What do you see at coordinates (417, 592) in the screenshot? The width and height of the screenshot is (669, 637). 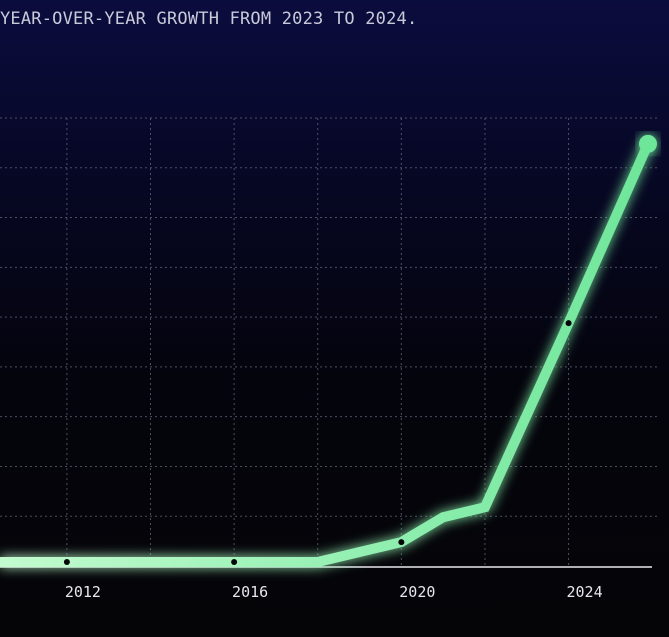 I see `x-tick-label: 2020` at bounding box center [417, 592].